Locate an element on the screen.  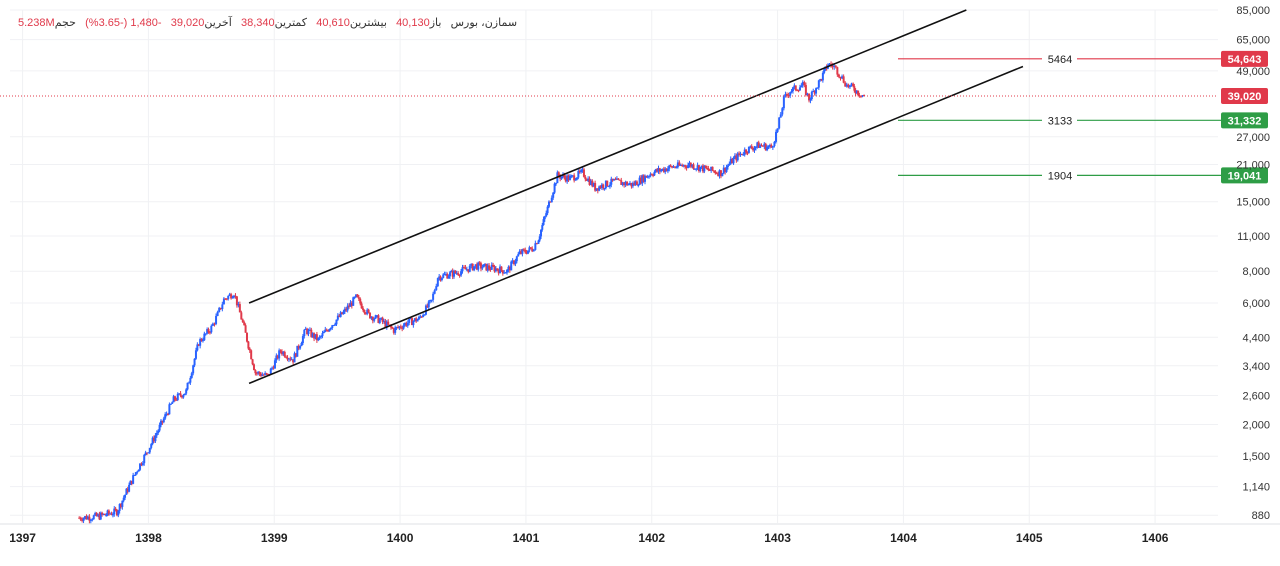
x-tick-label: 1405 is located at coordinates (1029, 538).